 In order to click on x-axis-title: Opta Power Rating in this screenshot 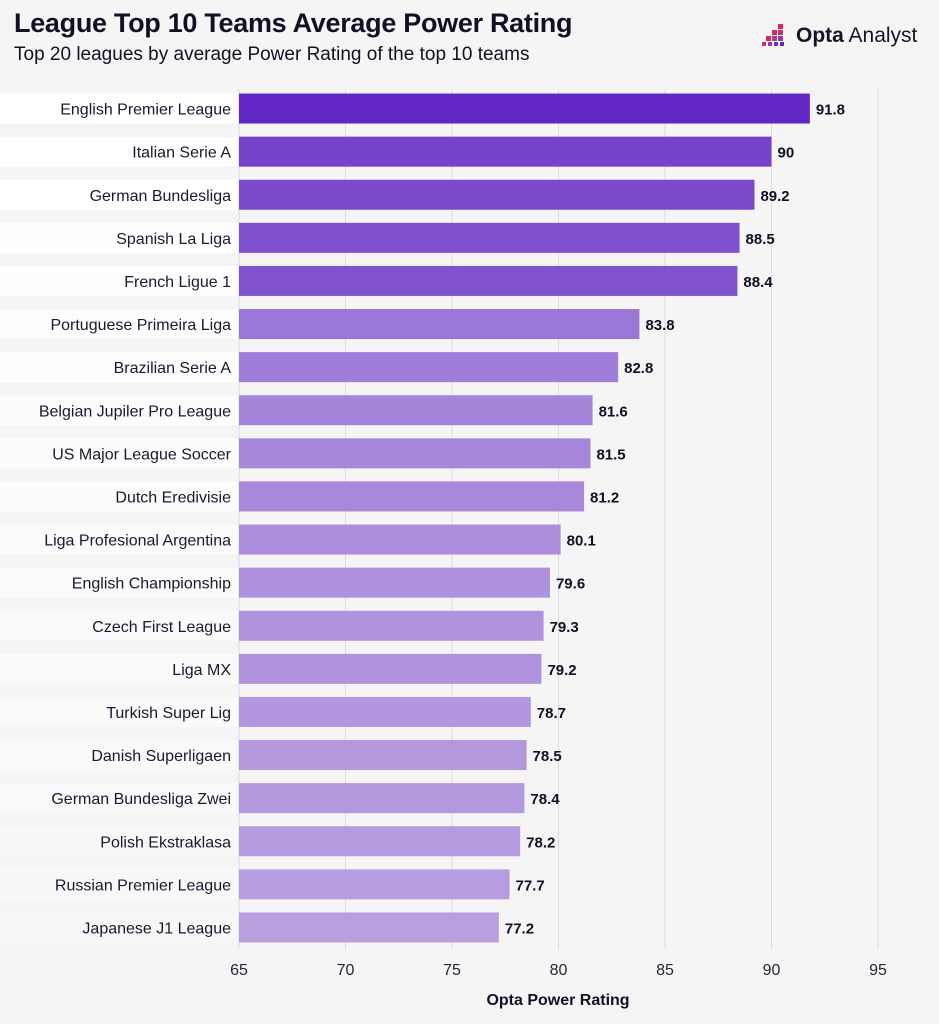, I will do `click(557, 1000)`.